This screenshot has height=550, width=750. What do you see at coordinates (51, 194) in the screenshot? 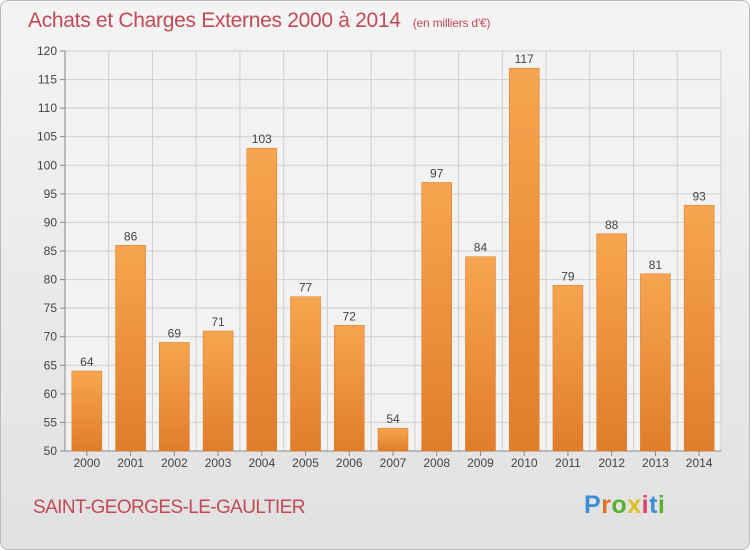
I see `y-tick-label: 95` at bounding box center [51, 194].